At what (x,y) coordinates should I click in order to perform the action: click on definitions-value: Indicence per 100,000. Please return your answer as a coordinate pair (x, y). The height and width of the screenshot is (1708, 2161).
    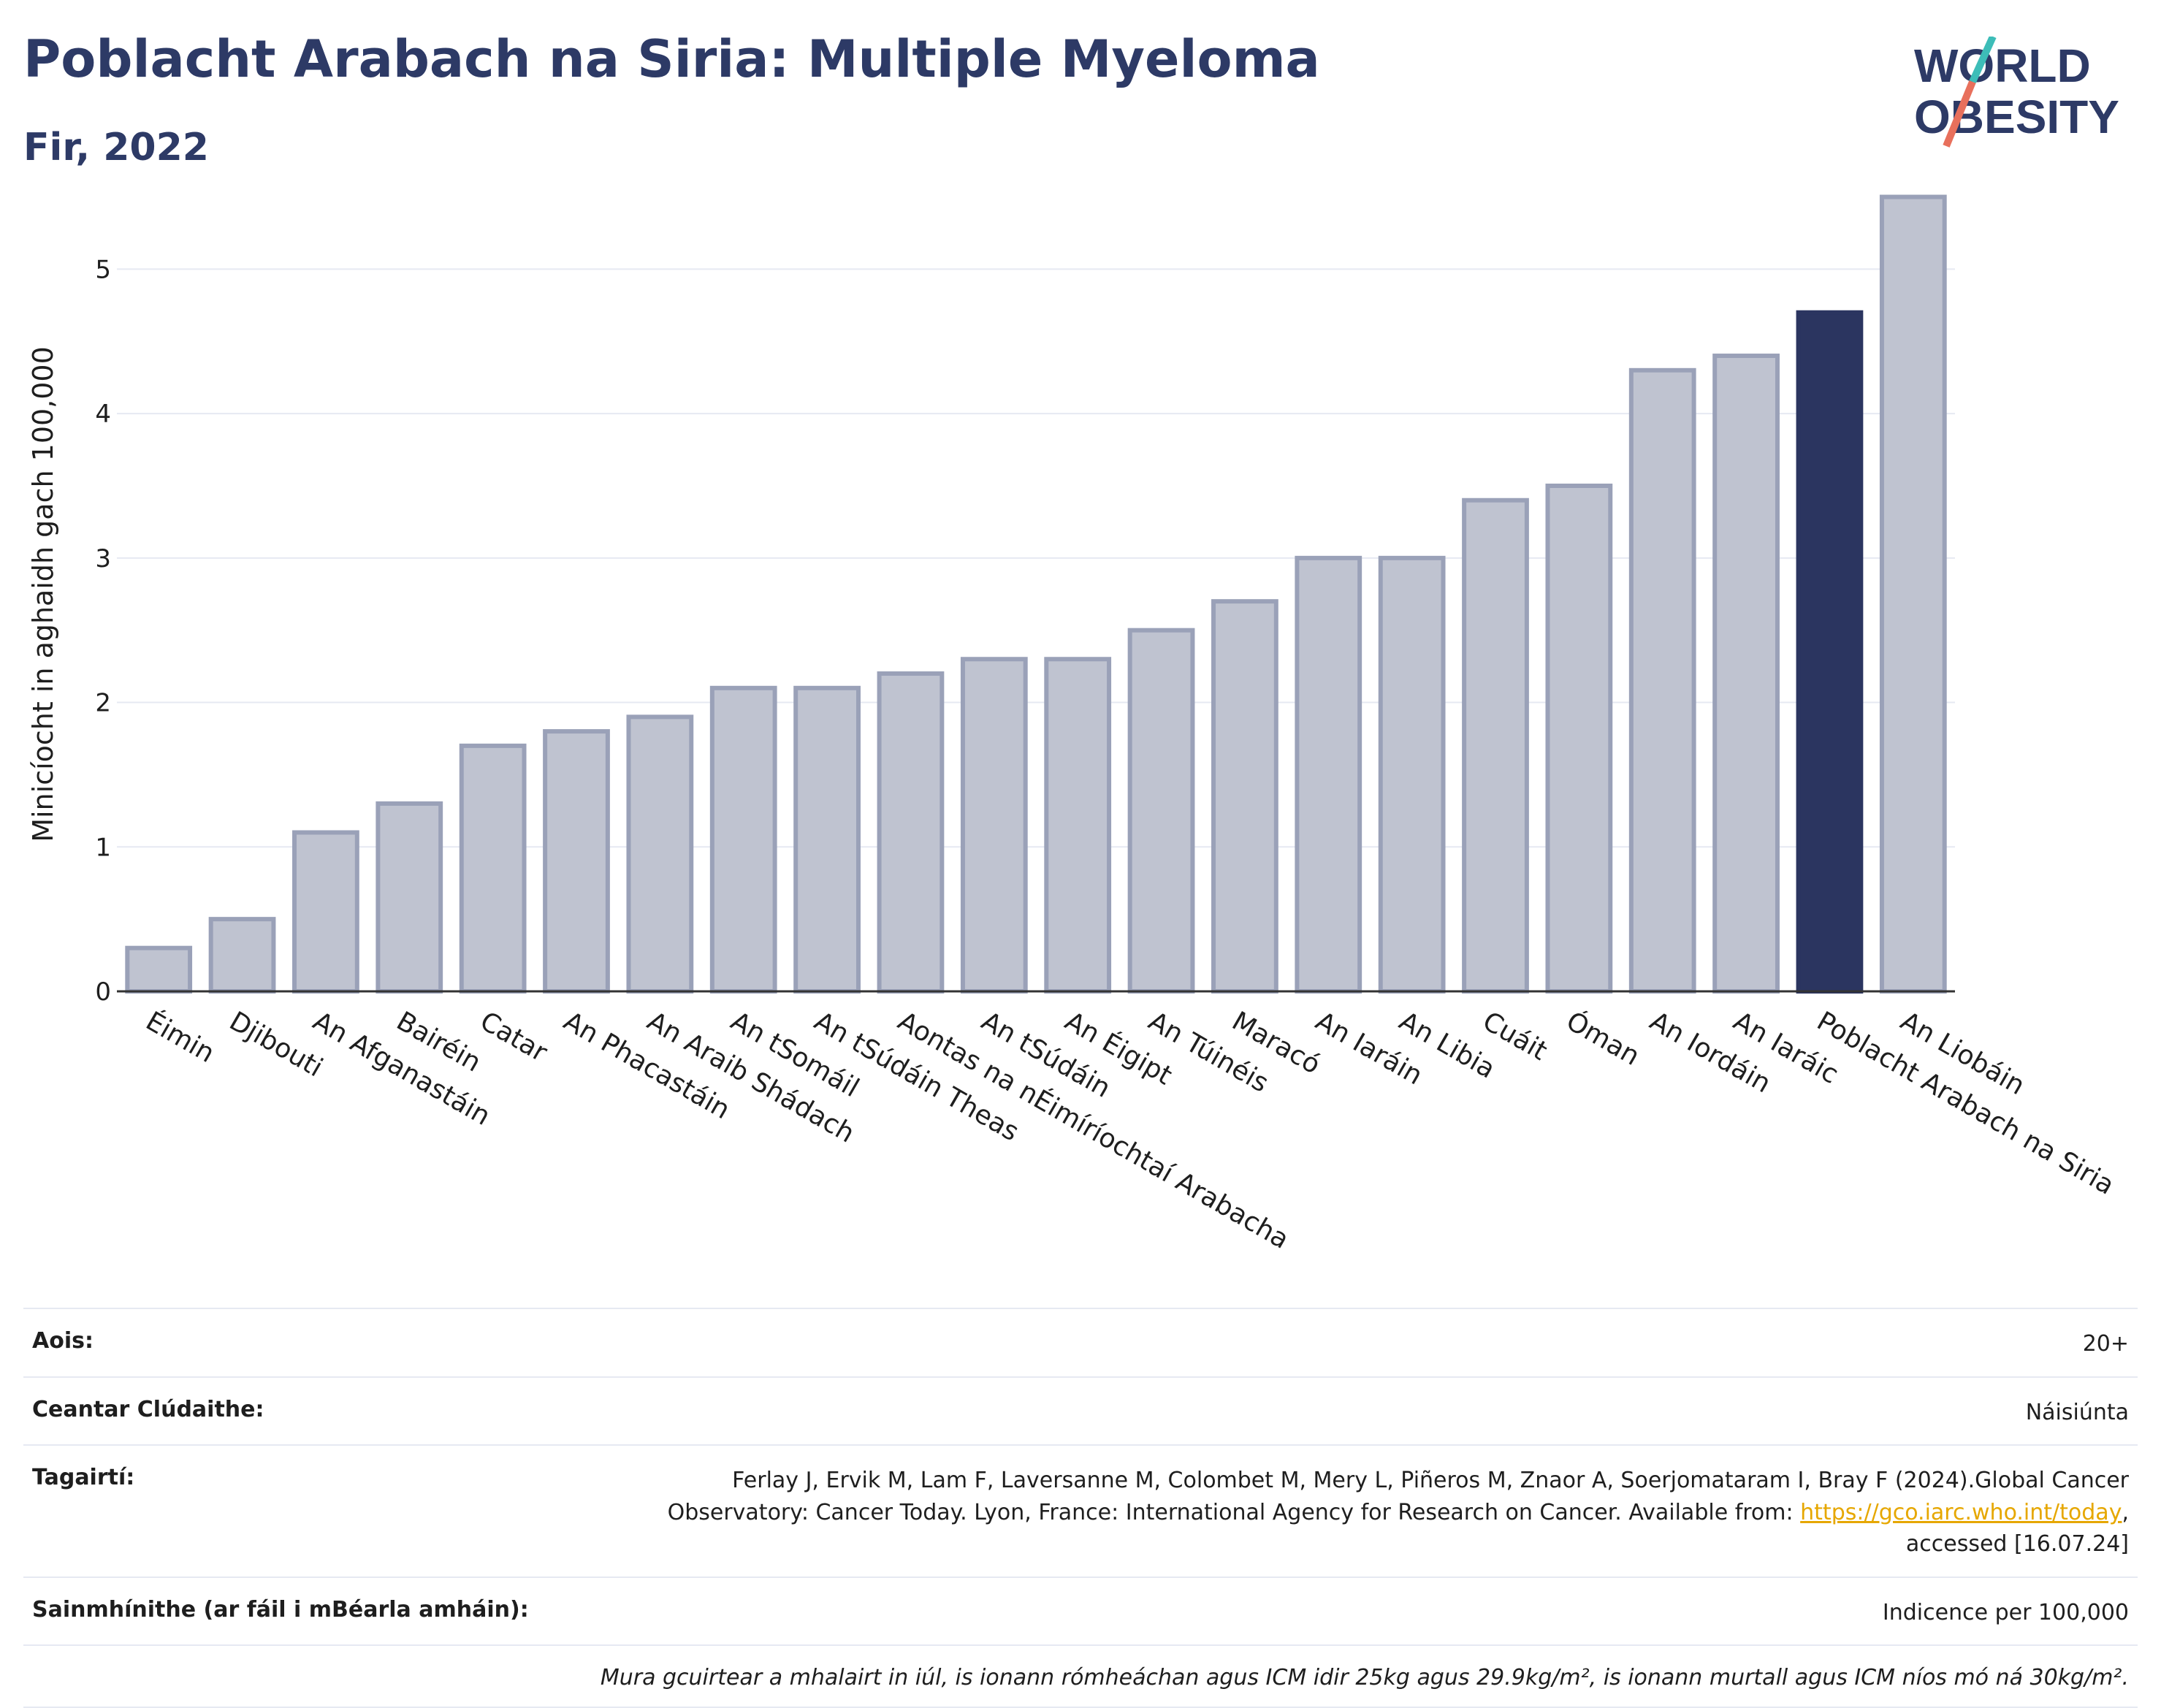
    Looking at the image, I should click on (2006, 1612).